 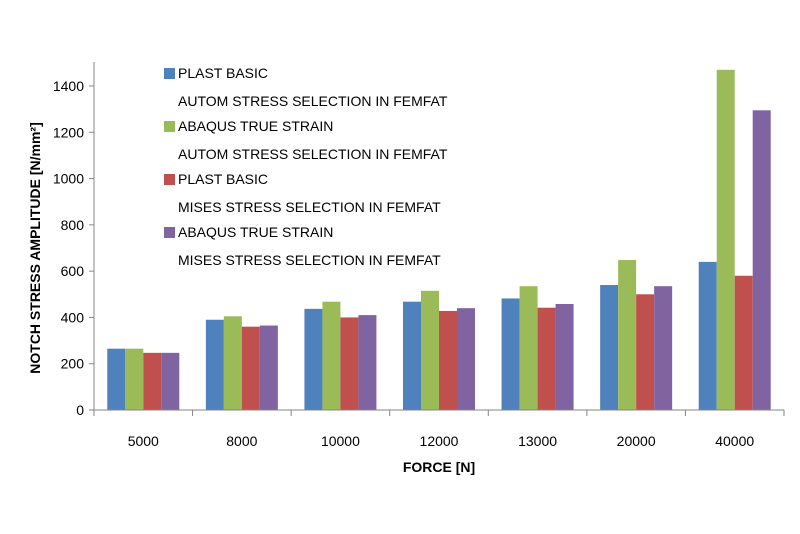 What do you see at coordinates (73, 317) in the screenshot?
I see `y-tick-label: 400` at bounding box center [73, 317].